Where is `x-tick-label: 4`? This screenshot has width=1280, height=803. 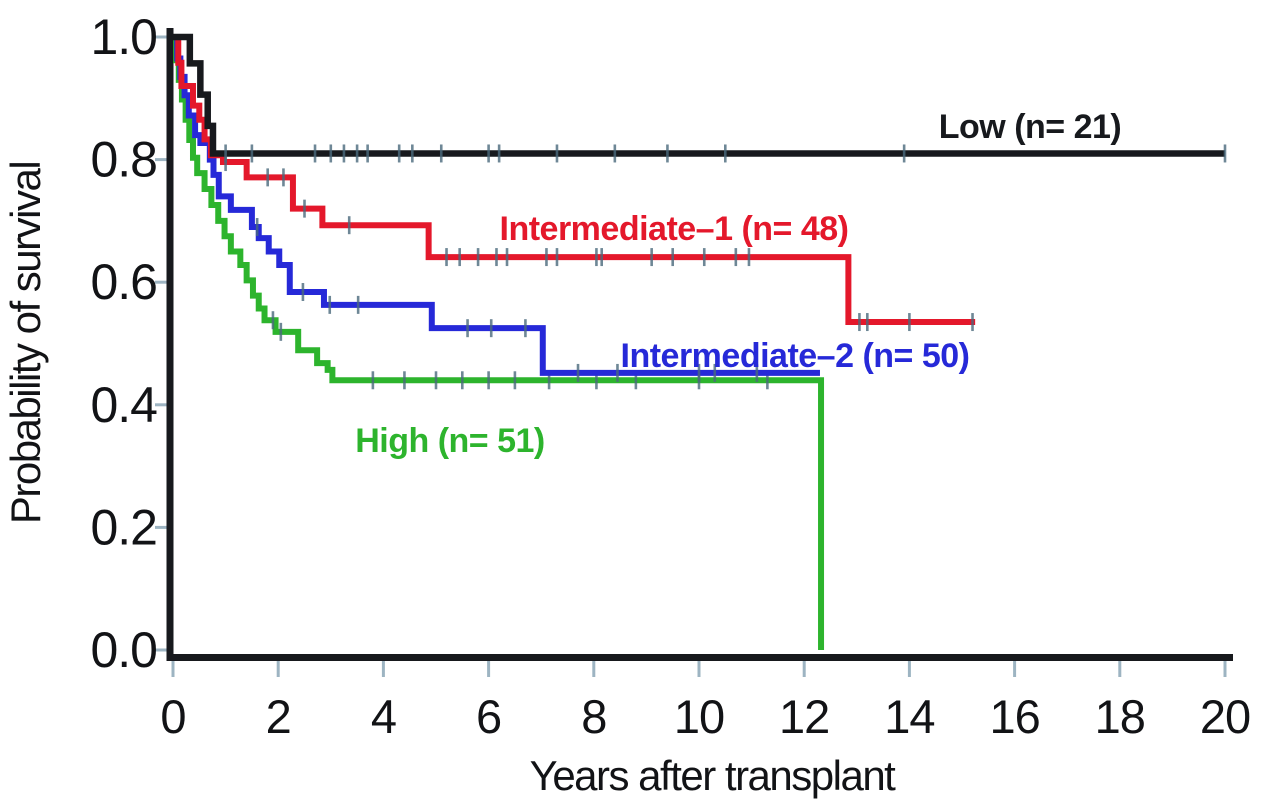 x-tick-label: 4 is located at coordinates (383, 716).